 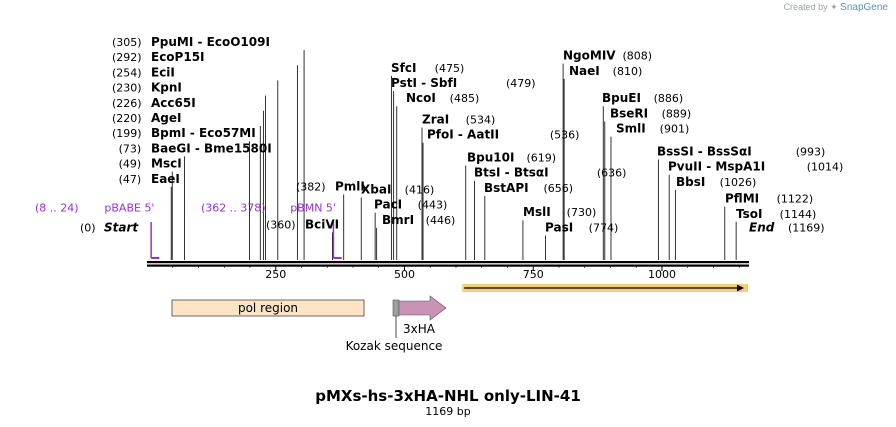 What do you see at coordinates (490, 158) in the screenshot?
I see `enzyme-name: Bpu10I` at bounding box center [490, 158].